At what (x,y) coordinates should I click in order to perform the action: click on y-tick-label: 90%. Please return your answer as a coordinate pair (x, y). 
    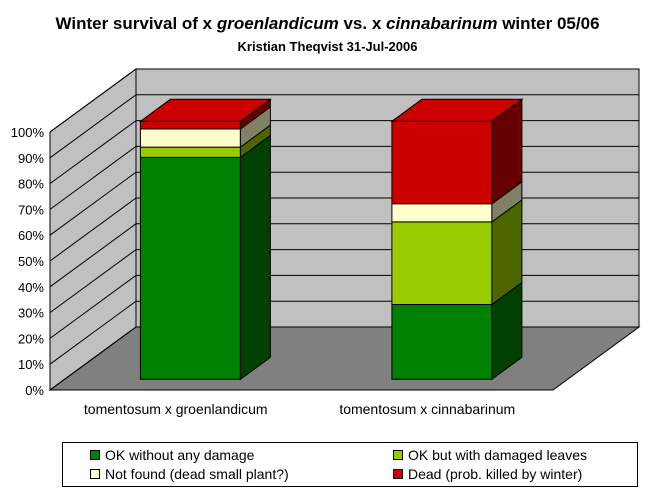
    Looking at the image, I should click on (31, 158).